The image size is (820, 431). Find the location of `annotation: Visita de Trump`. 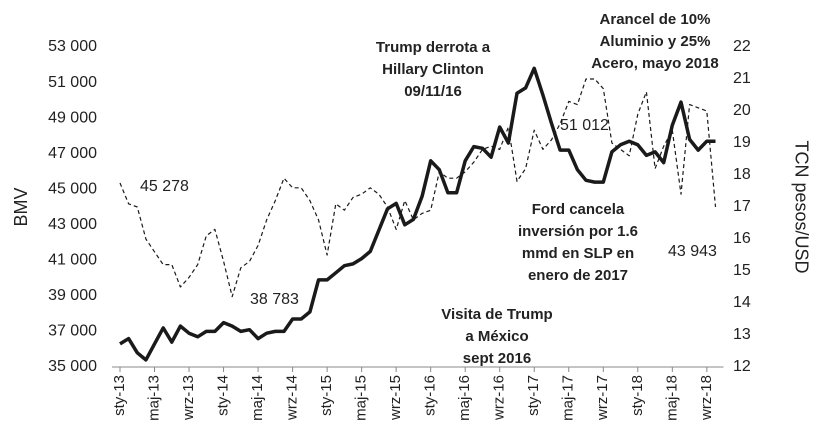

annotation: Visita de Trump is located at coordinates (496, 314).